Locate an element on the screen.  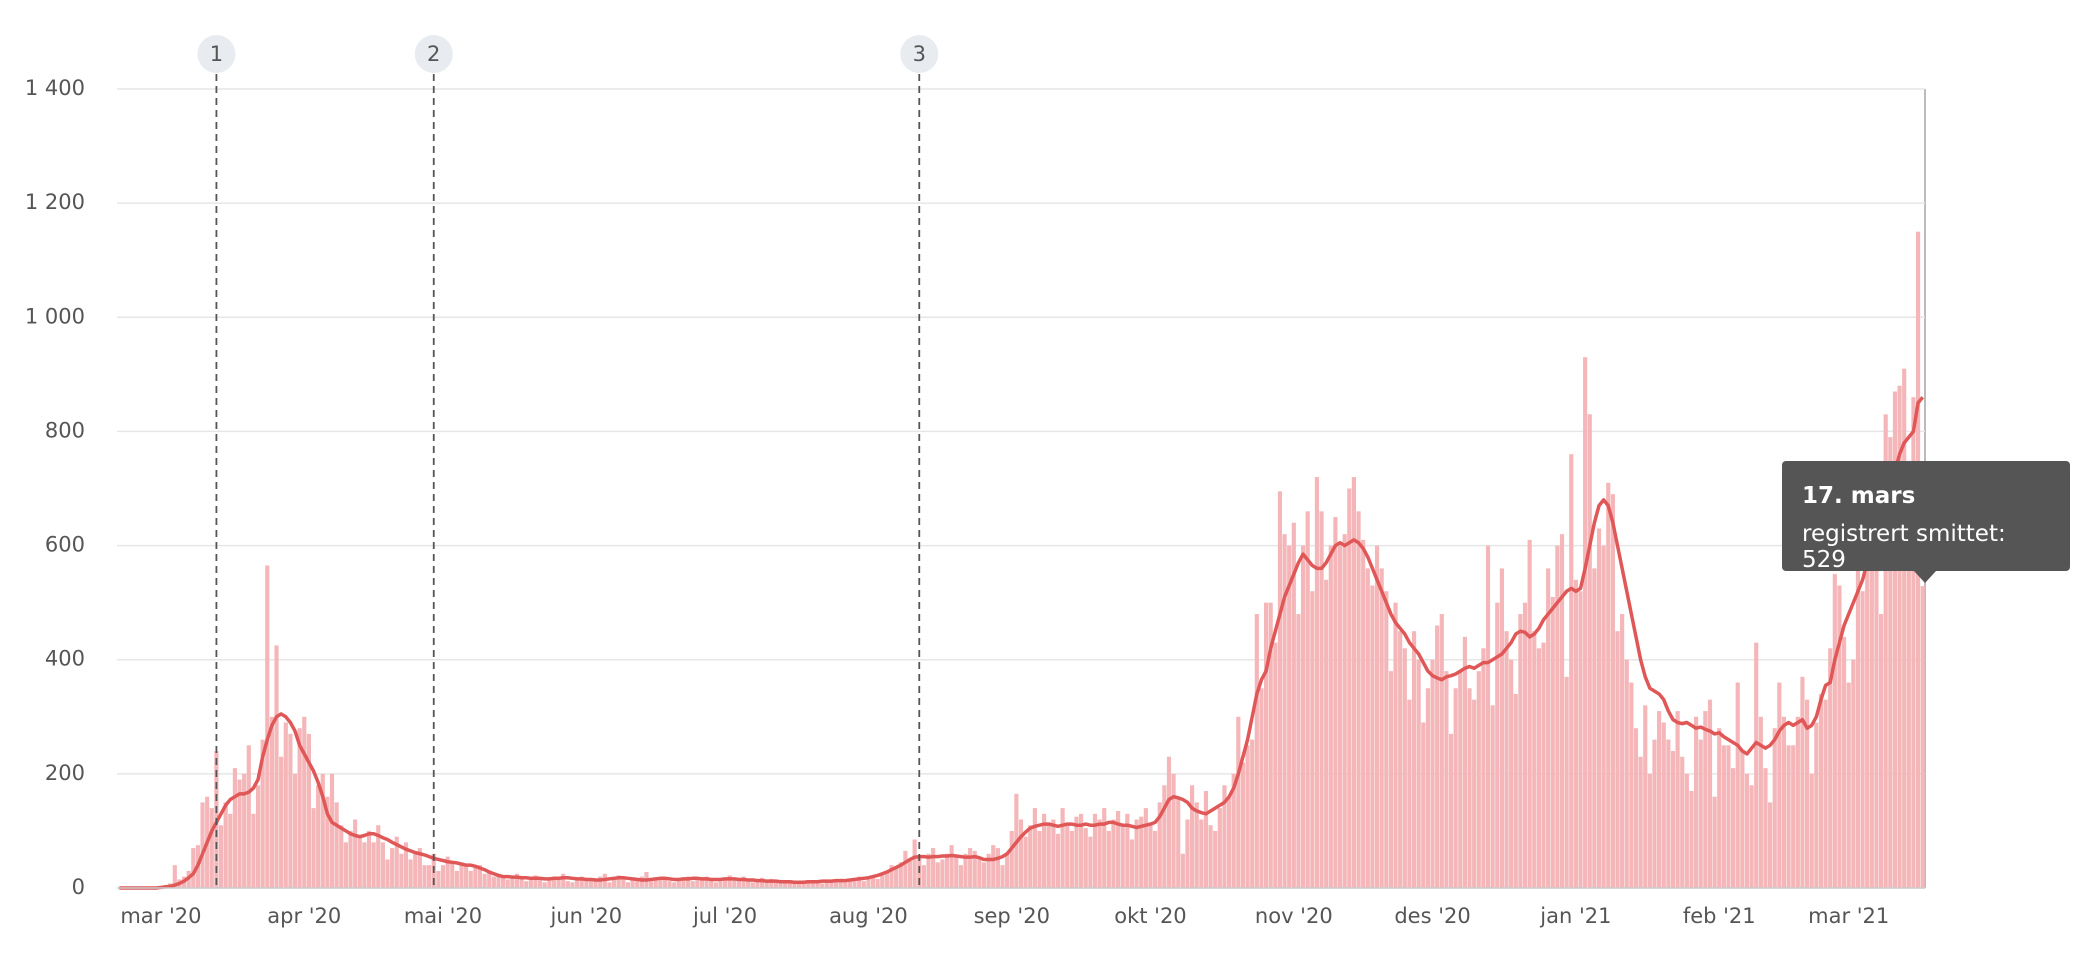
x-tick-label: okt '20 is located at coordinates (1150, 916).